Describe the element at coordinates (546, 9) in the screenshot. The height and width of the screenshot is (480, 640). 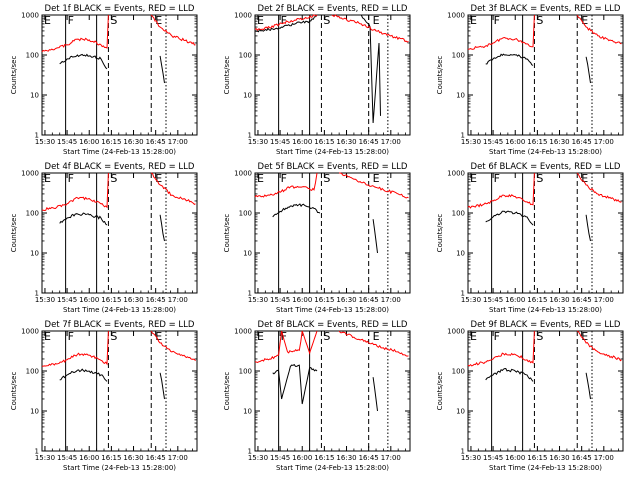
I see `chart-title: Det 3f BLACK = Events, RED = LLD` at that location.